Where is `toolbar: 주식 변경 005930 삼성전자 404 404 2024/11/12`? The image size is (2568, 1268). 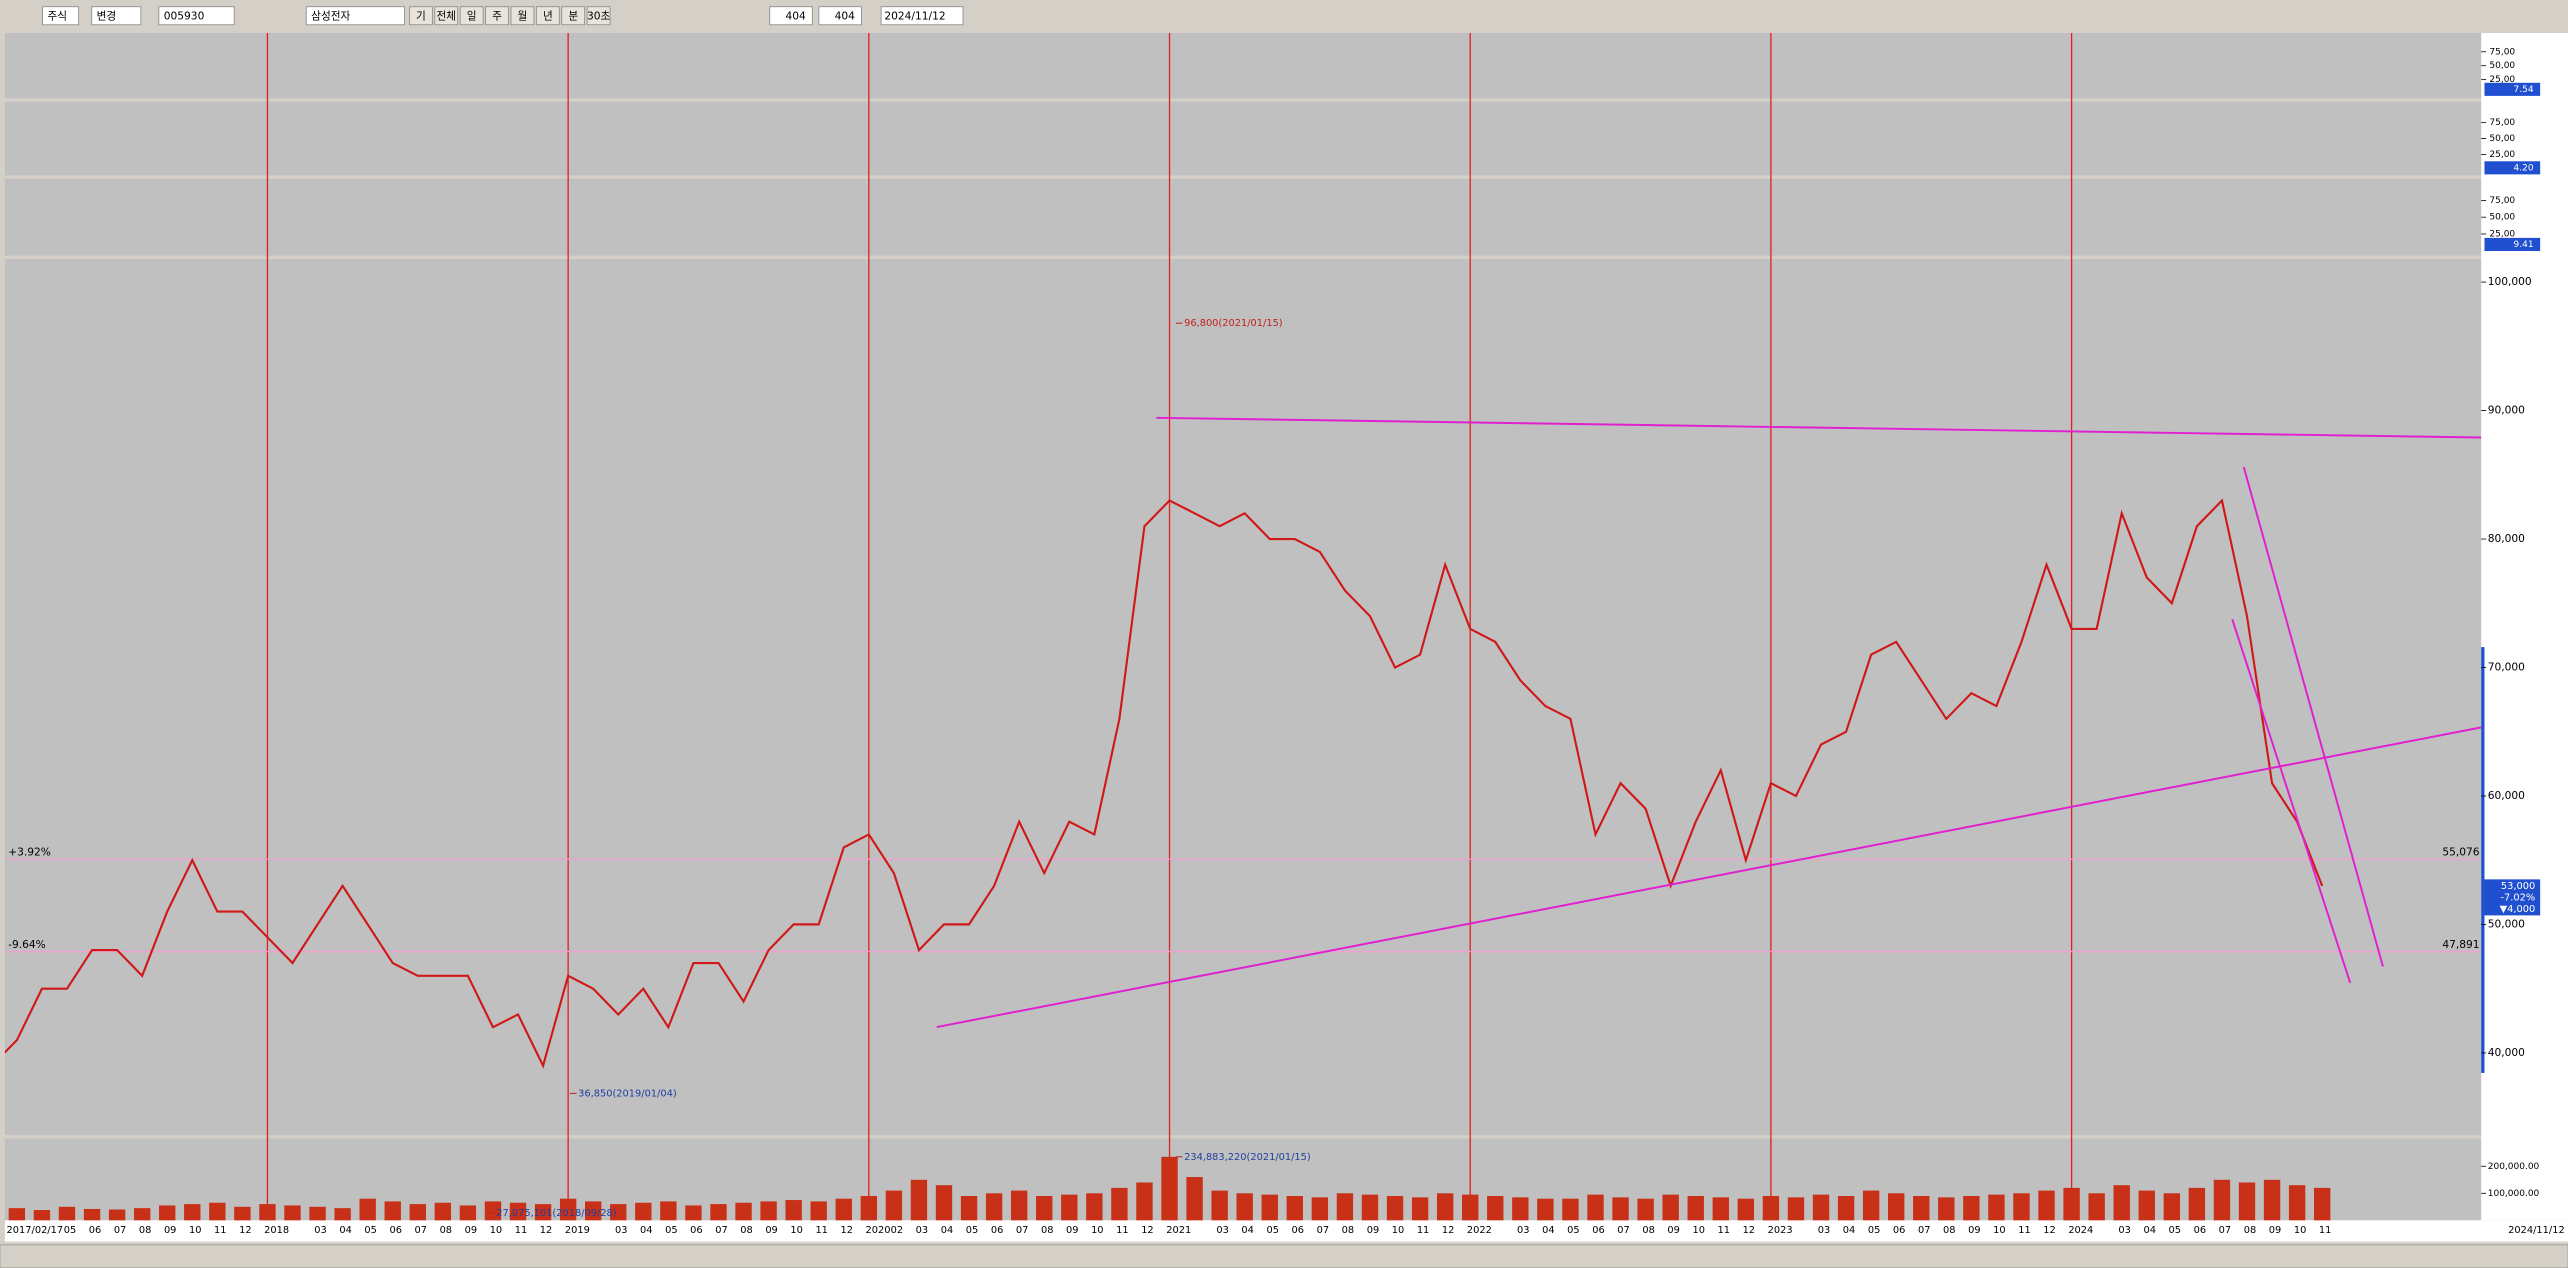 toolbar: 주식 변경 005930 삼성전자 404 404 2024/11/12 is located at coordinates (503, 16).